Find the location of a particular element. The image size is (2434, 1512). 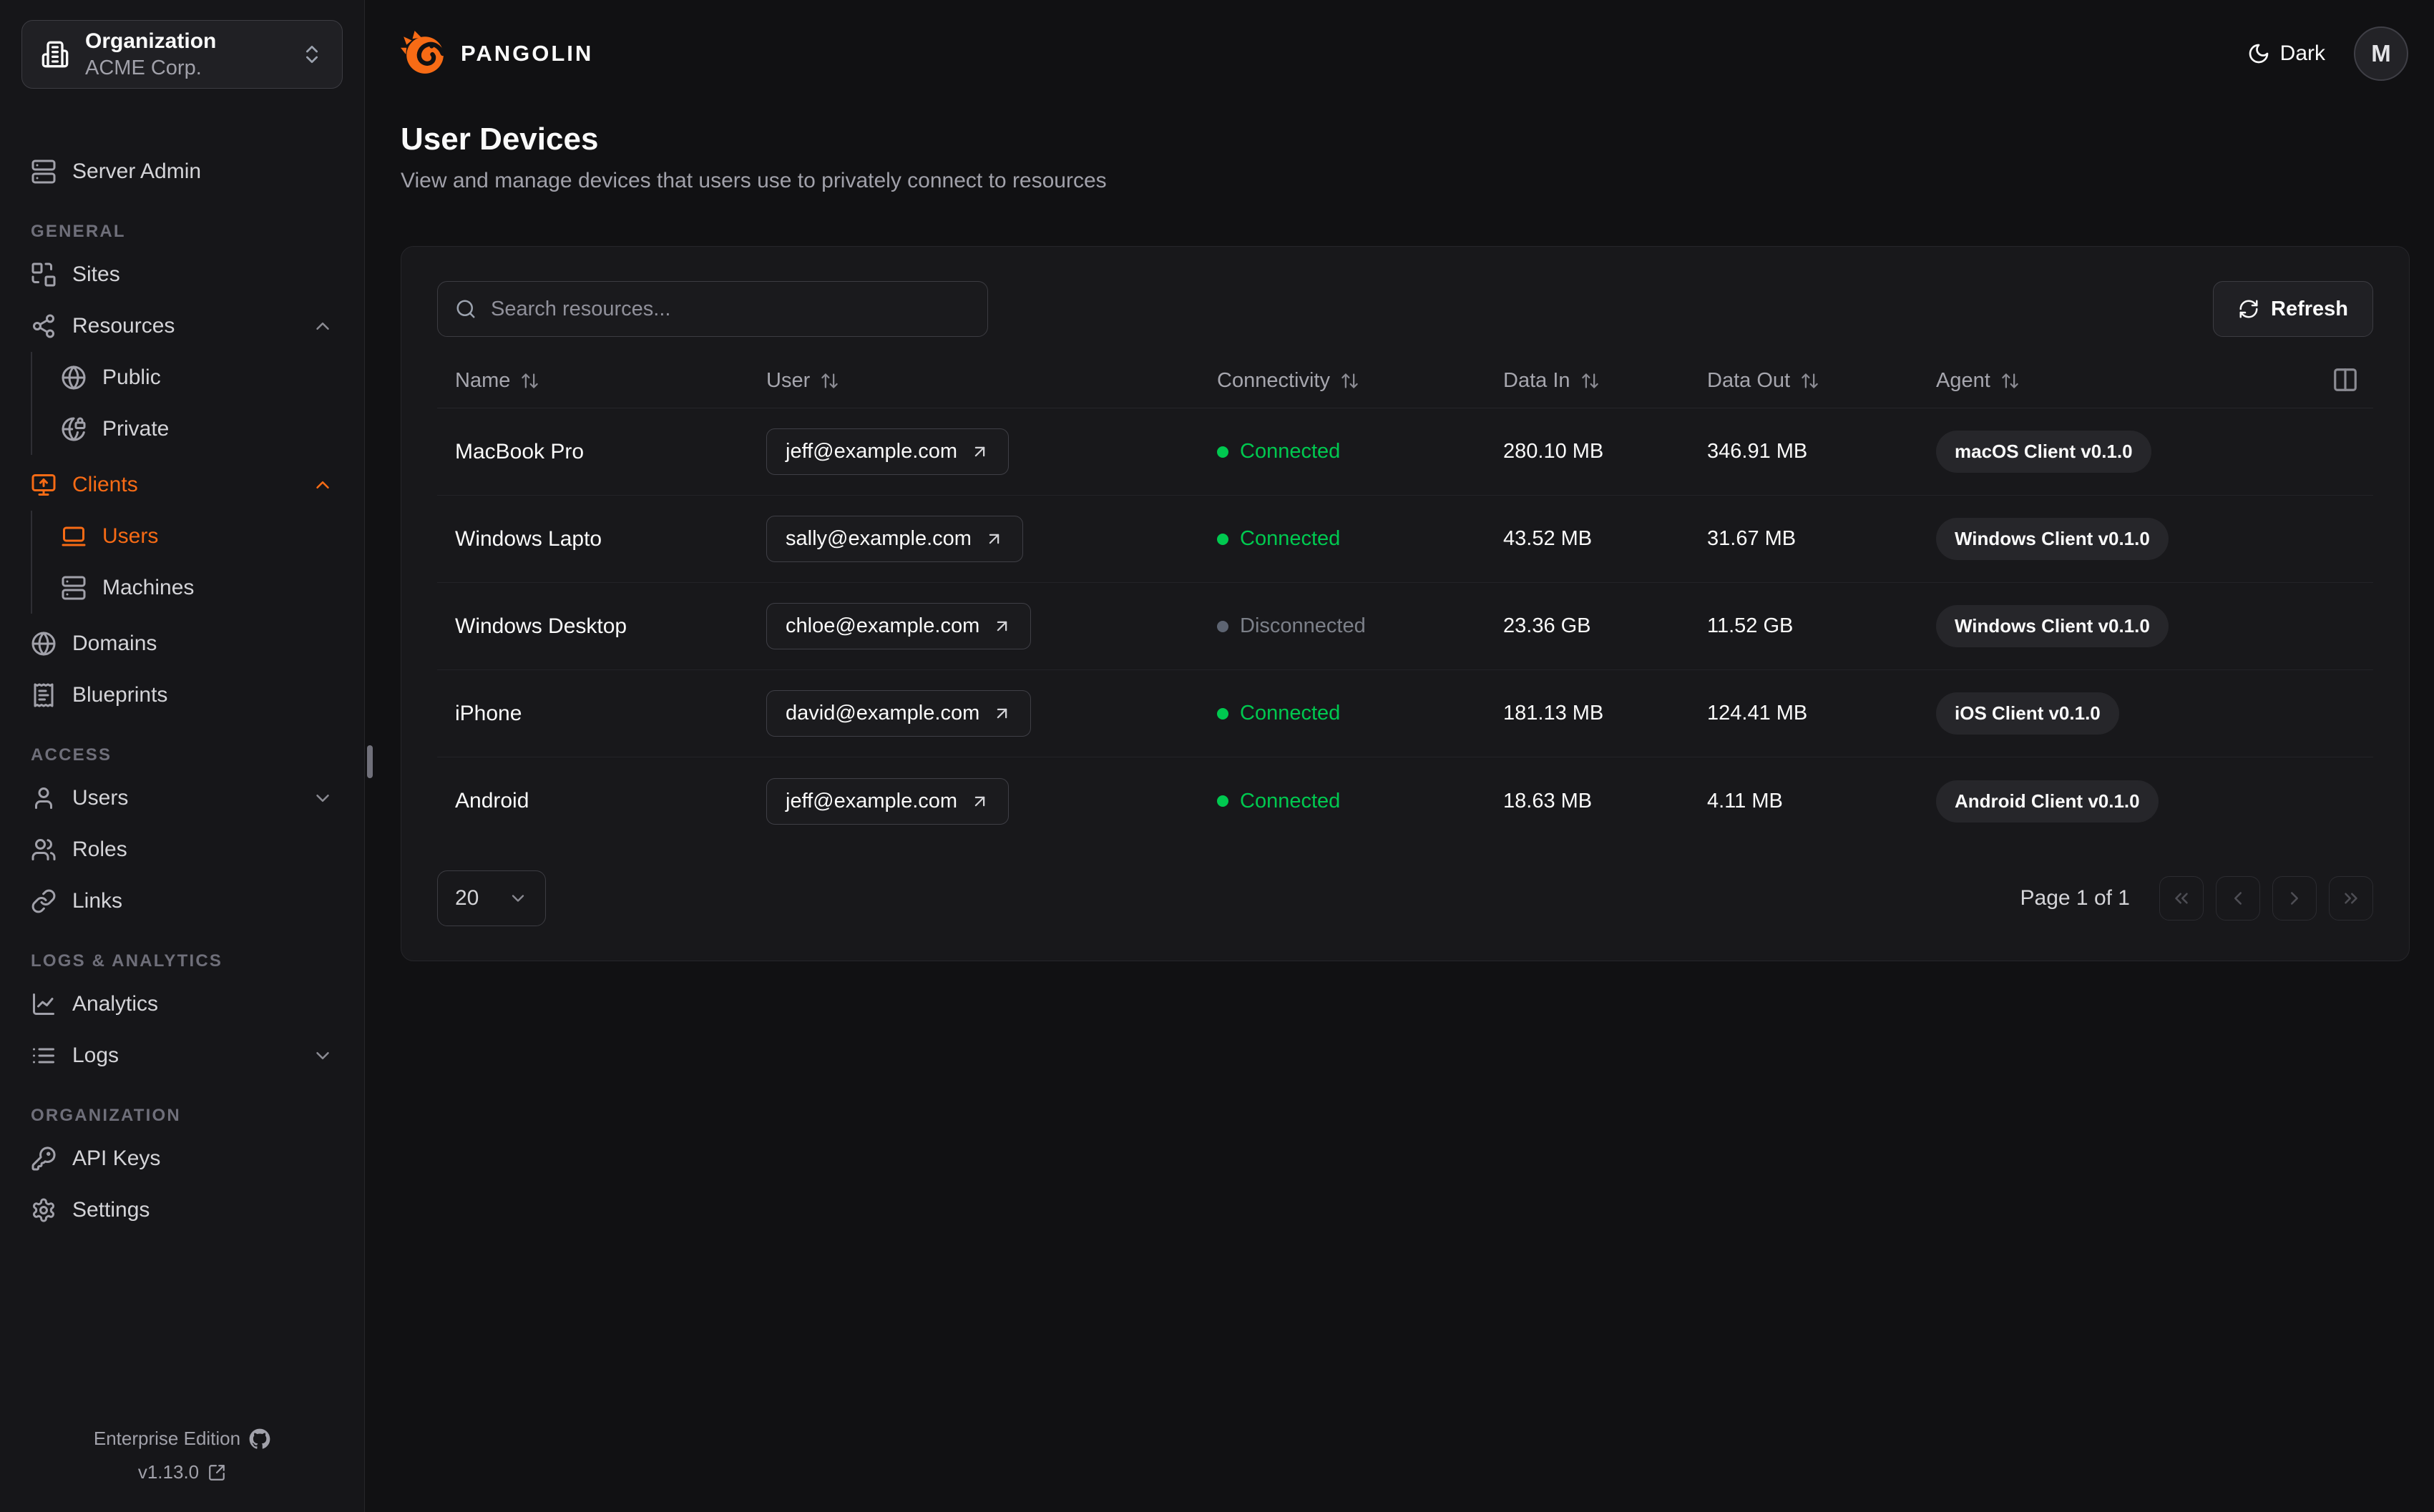

theme-toggle-button: Dark is located at coordinates (2286, 53).